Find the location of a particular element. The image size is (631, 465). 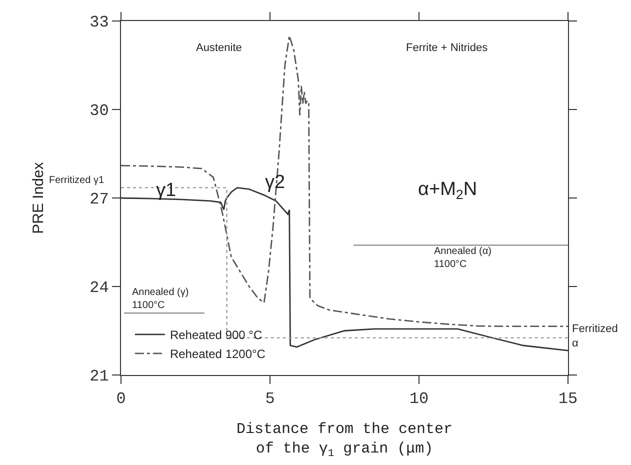

y-tick-label: 24 is located at coordinates (99, 288).